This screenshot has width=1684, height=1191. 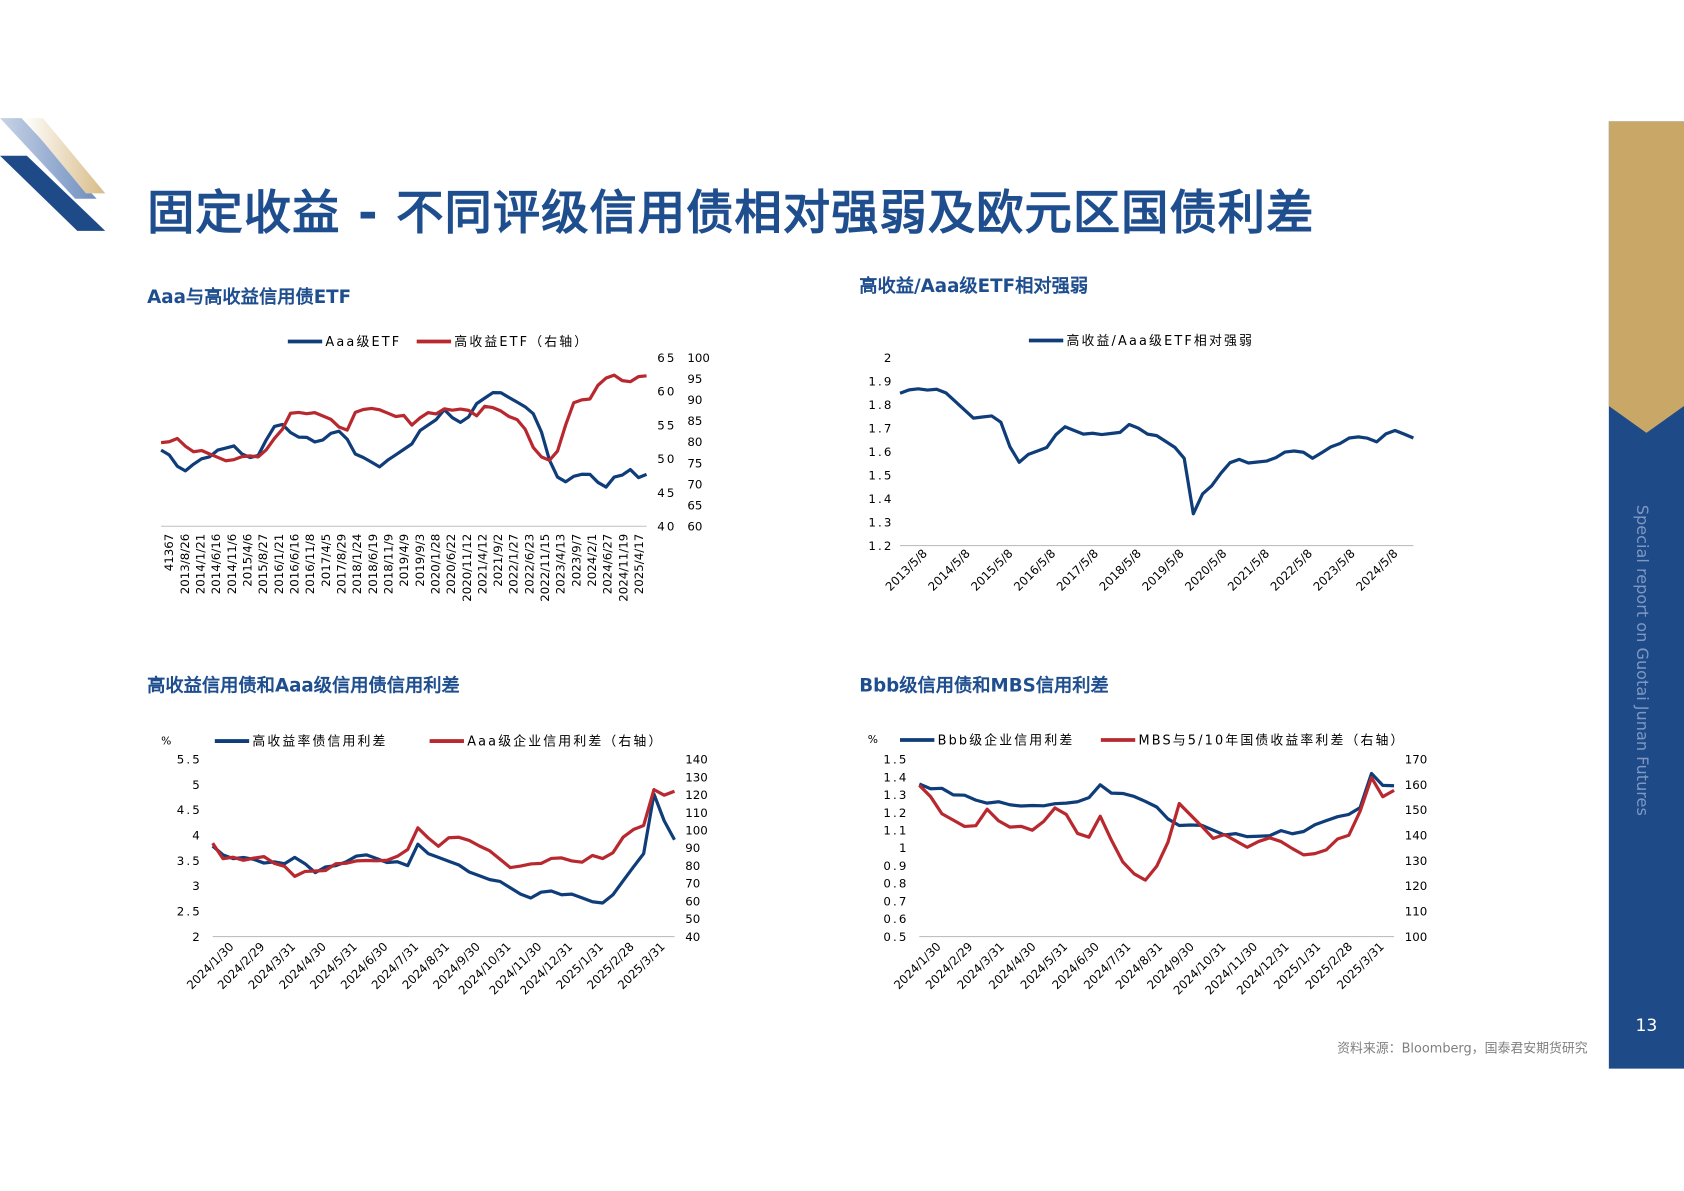 What do you see at coordinates (895, 937) in the screenshot?
I see `y-left-tick-c4: 0.5` at bounding box center [895, 937].